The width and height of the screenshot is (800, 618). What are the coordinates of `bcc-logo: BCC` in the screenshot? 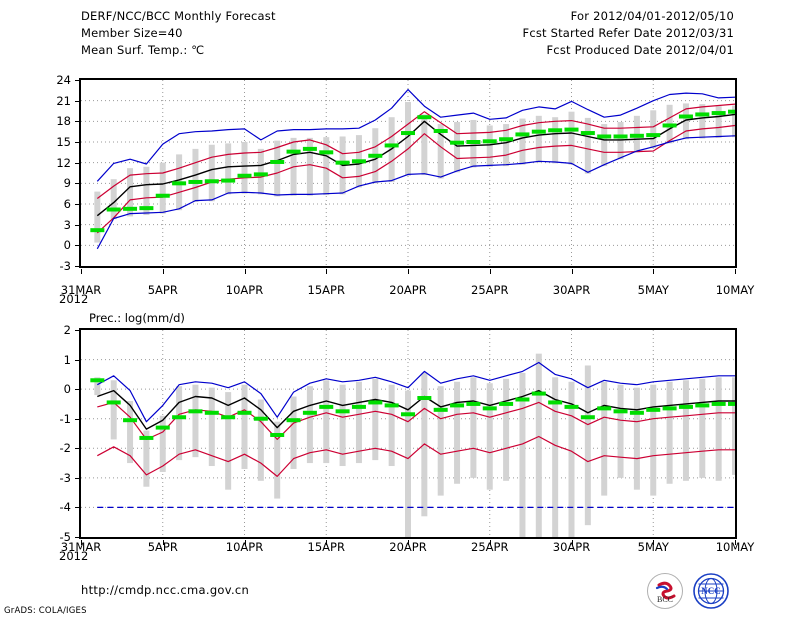 It's located at (665, 591).